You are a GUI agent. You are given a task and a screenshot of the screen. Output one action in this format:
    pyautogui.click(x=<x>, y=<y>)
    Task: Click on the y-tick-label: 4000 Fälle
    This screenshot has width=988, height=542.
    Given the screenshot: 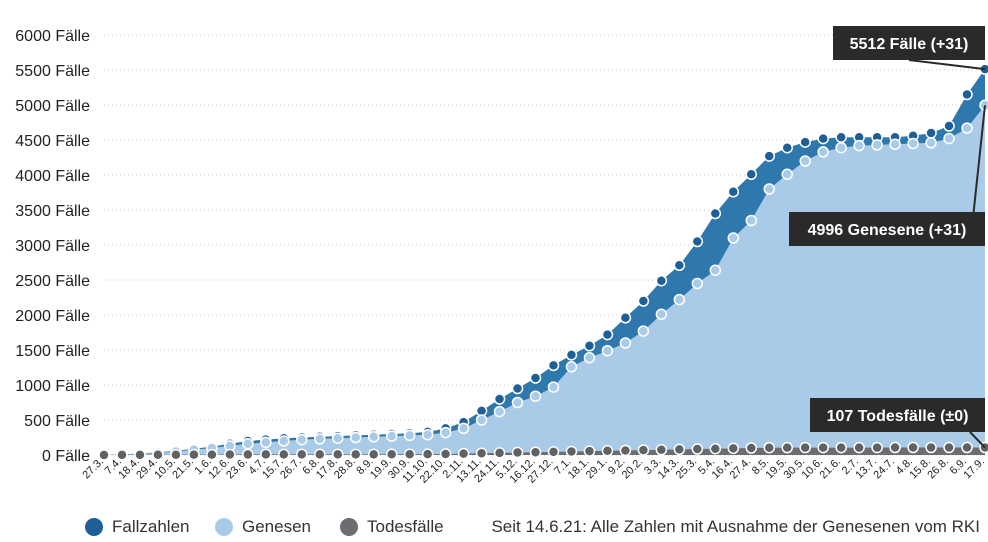 What is the action you would take?
    pyautogui.click(x=52, y=176)
    